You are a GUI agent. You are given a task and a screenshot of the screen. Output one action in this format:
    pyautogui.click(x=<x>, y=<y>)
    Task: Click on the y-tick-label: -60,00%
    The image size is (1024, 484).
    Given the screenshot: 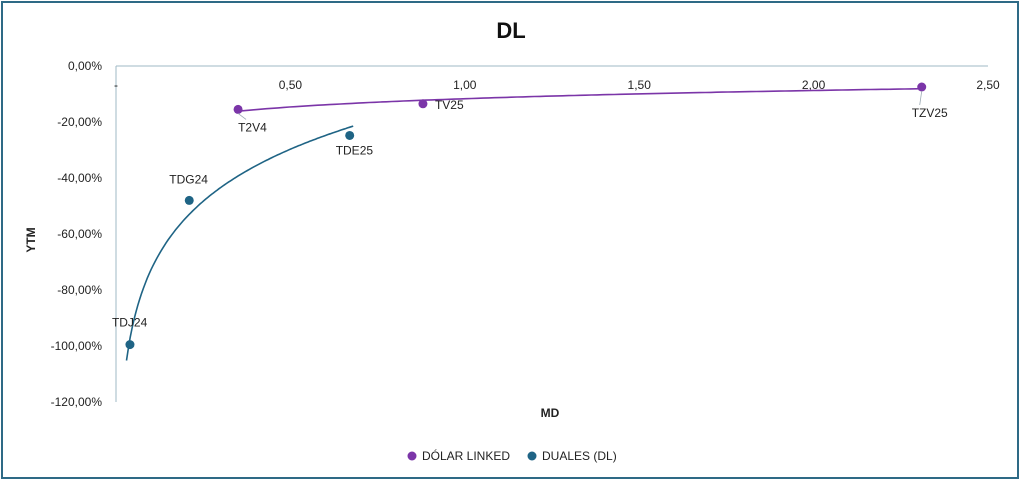 What is the action you would take?
    pyautogui.click(x=79, y=234)
    